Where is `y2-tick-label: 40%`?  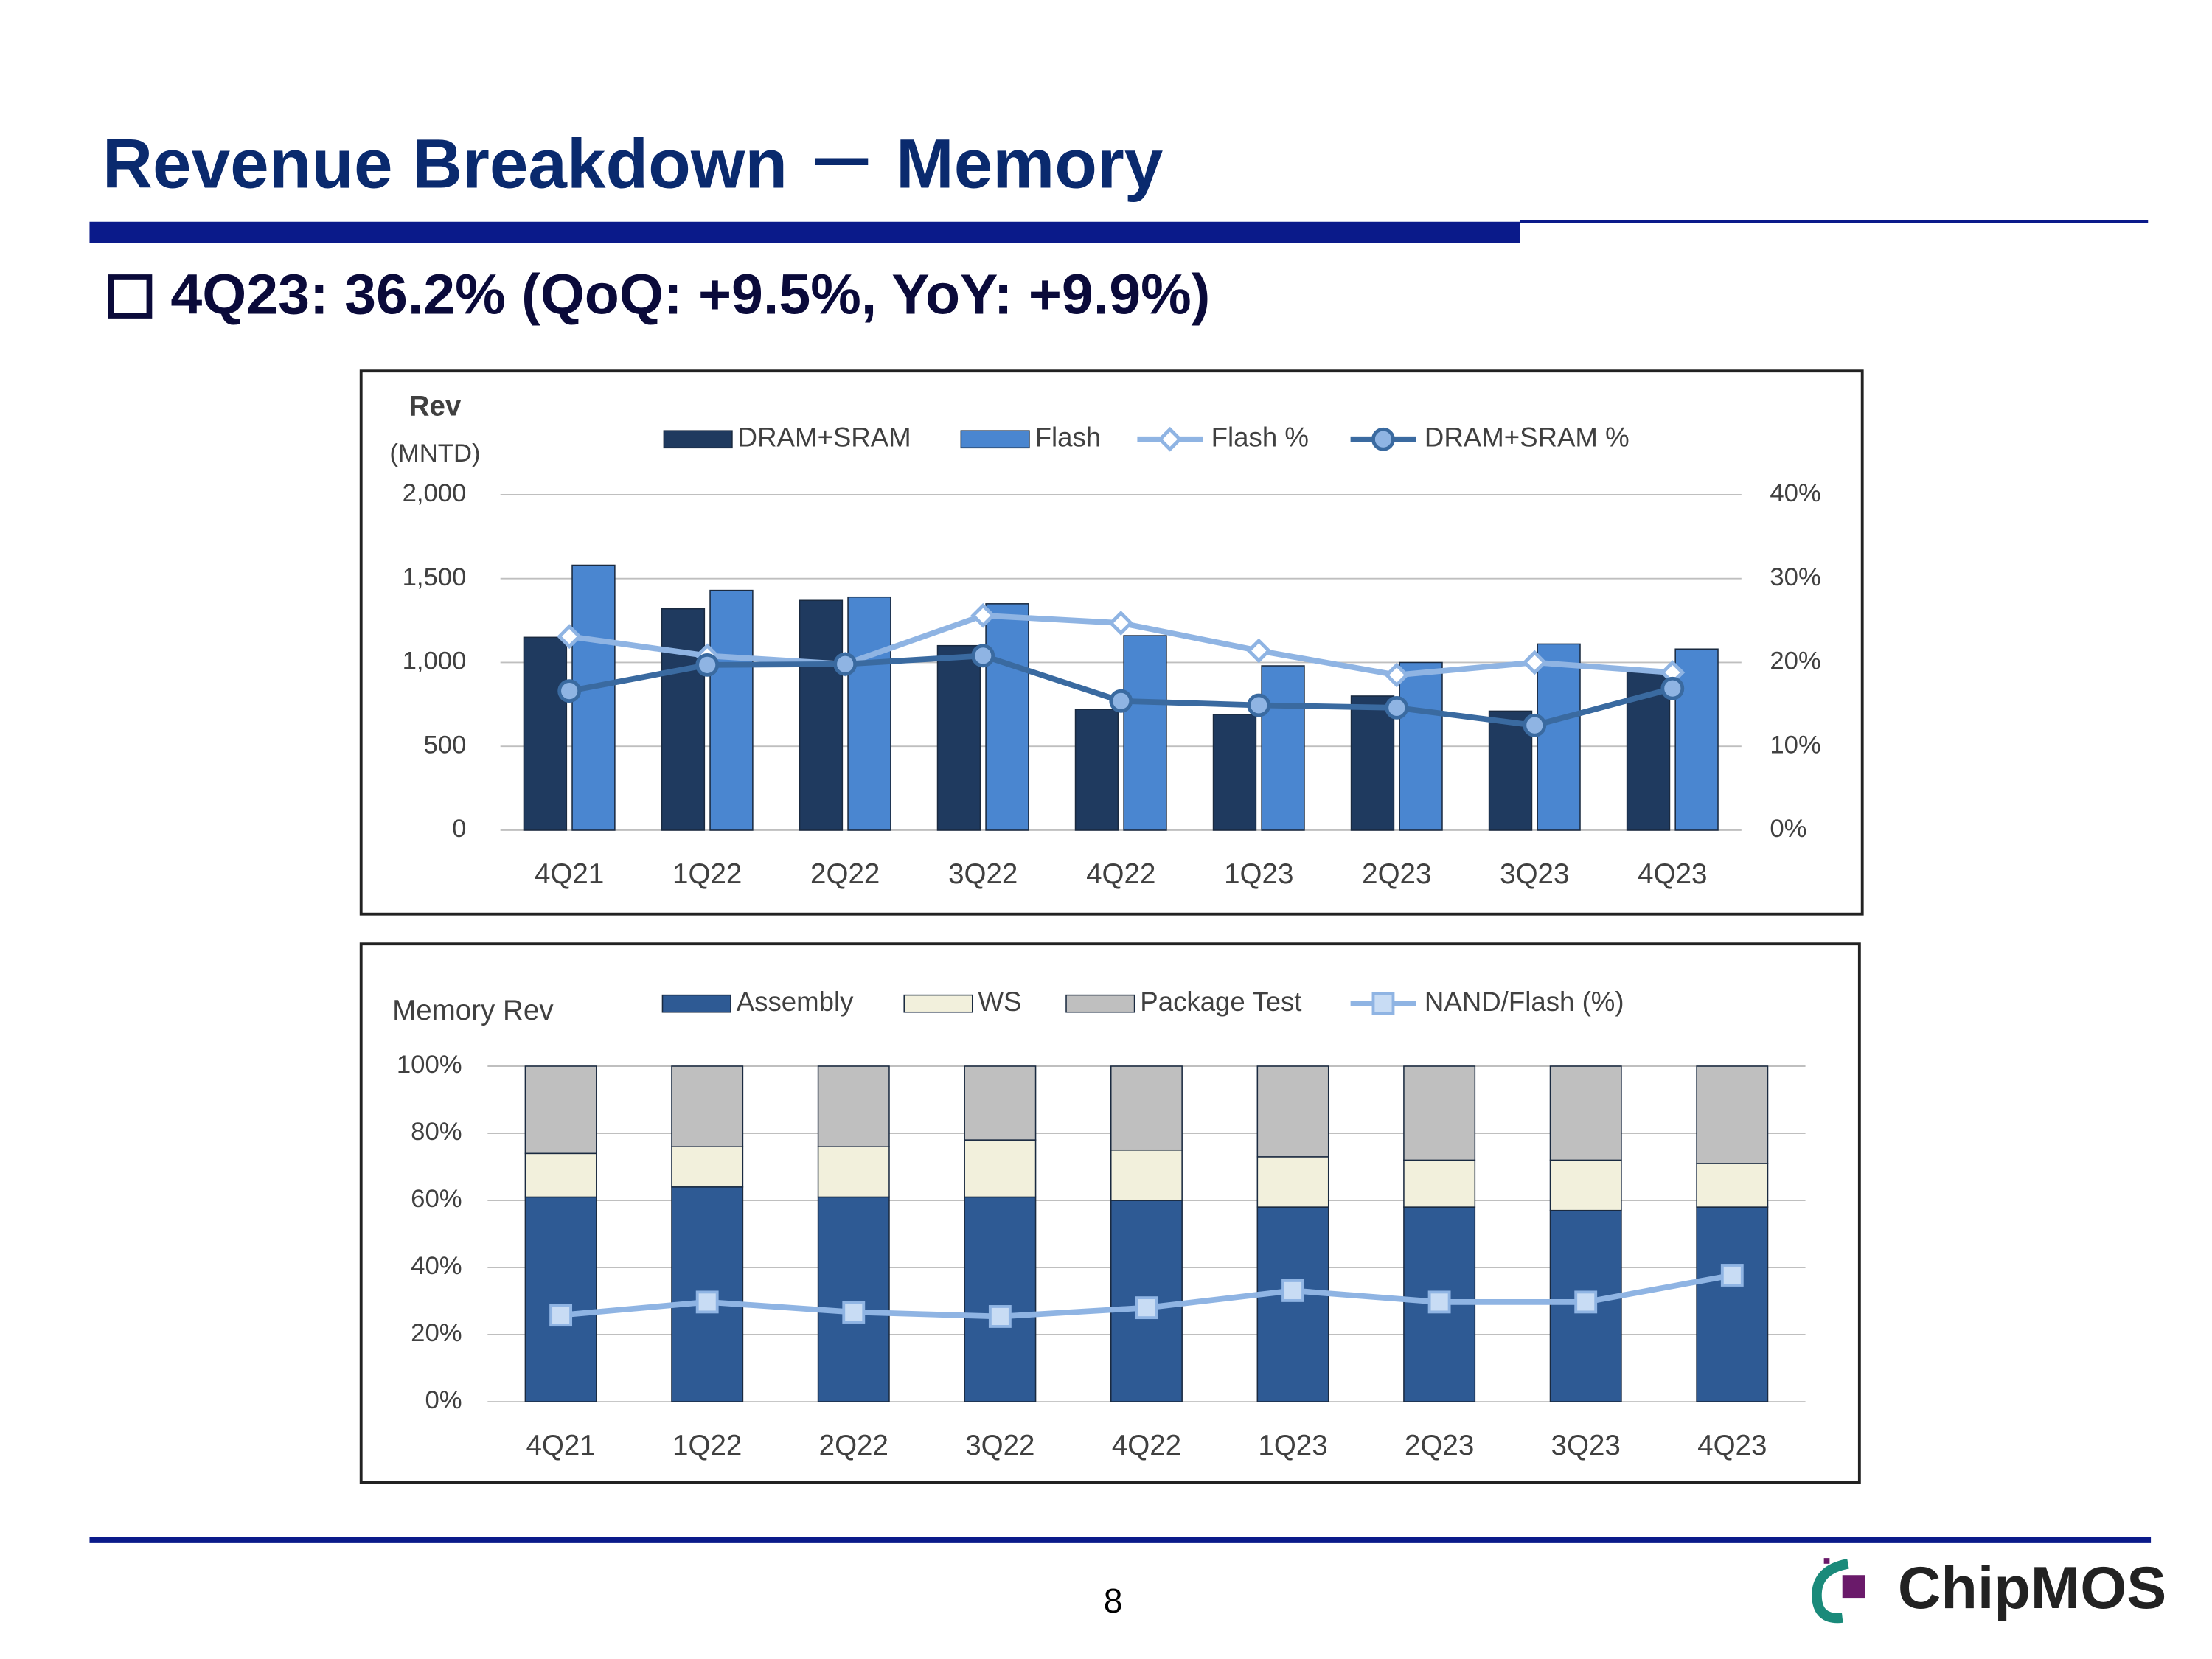 y2-tick-label: 40% is located at coordinates (1795, 493).